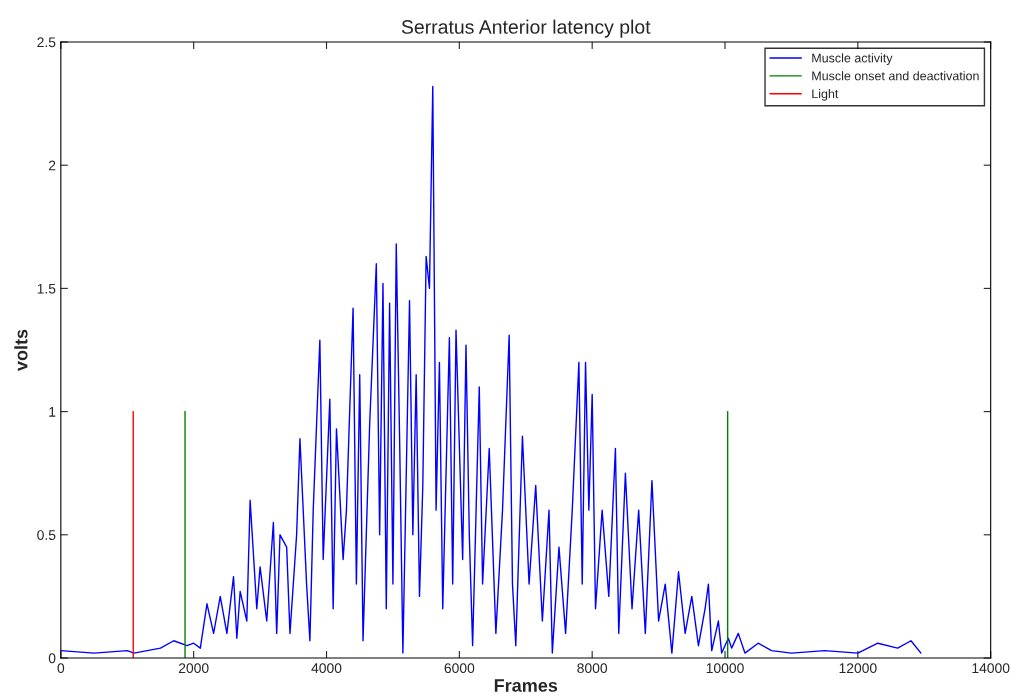 The width and height of the screenshot is (1014, 700). Describe the element at coordinates (526, 685) in the screenshot. I see `x-axis-title: Frames` at that location.